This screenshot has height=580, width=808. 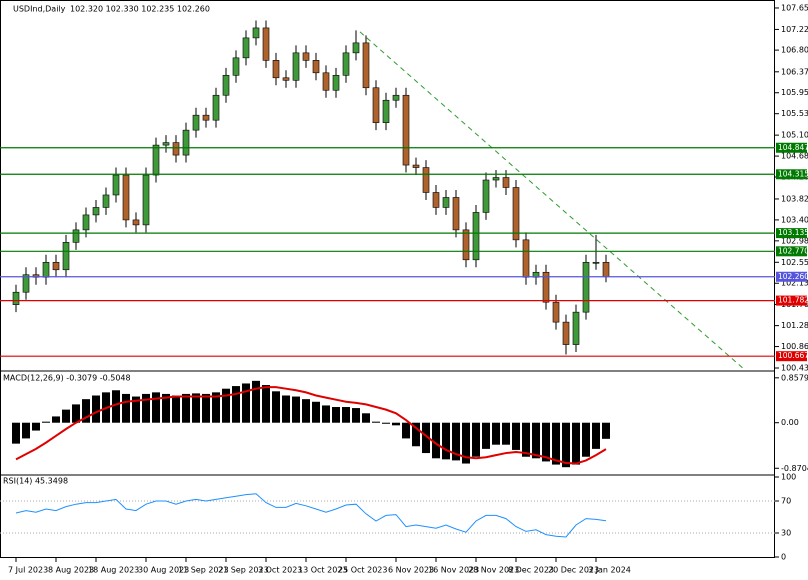 What do you see at coordinates (794, 29) in the screenshot?
I see `y-tick-label: 107.220` at bounding box center [794, 29].